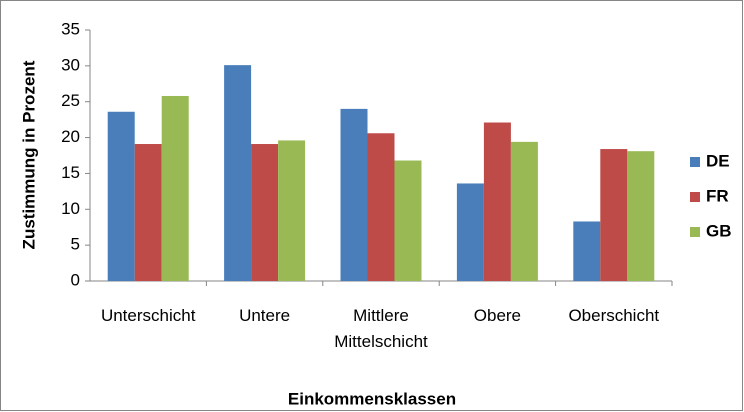 The width and height of the screenshot is (744, 412). What do you see at coordinates (497, 315) in the screenshot?
I see `x-tick-label: Obere` at bounding box center [497, 315].